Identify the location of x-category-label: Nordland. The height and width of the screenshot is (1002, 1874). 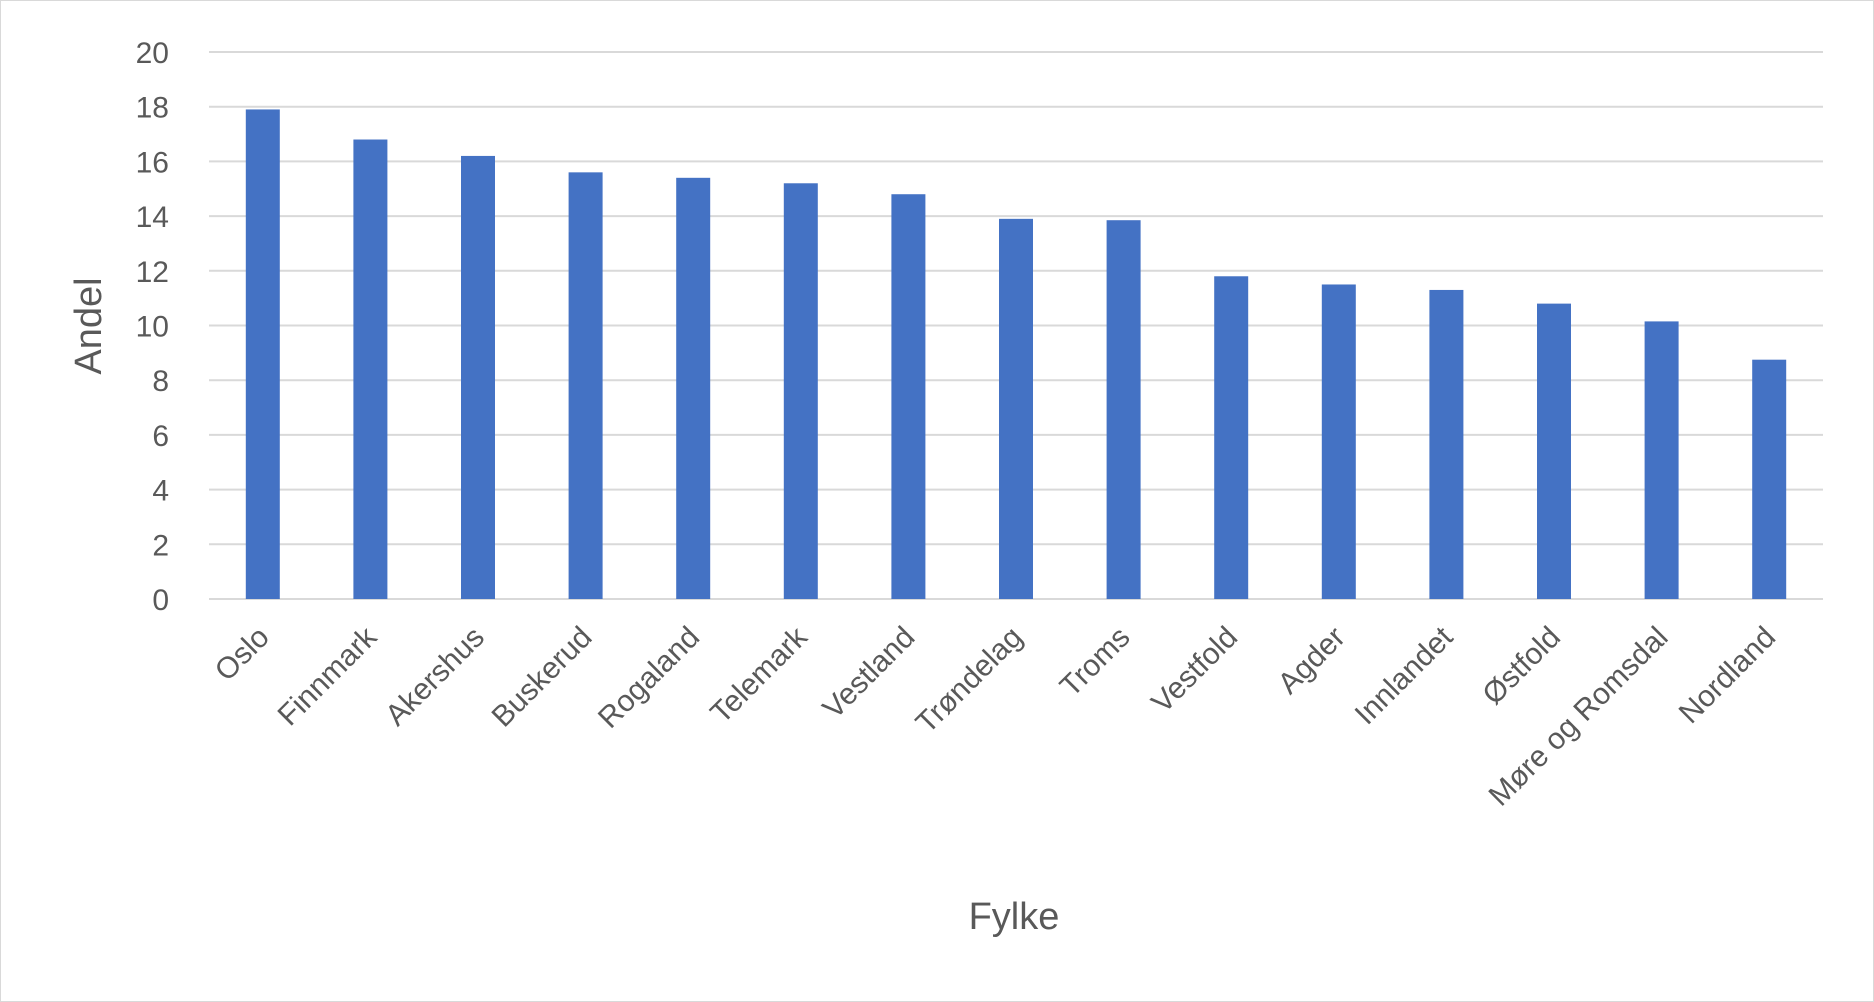
(1727, 675).